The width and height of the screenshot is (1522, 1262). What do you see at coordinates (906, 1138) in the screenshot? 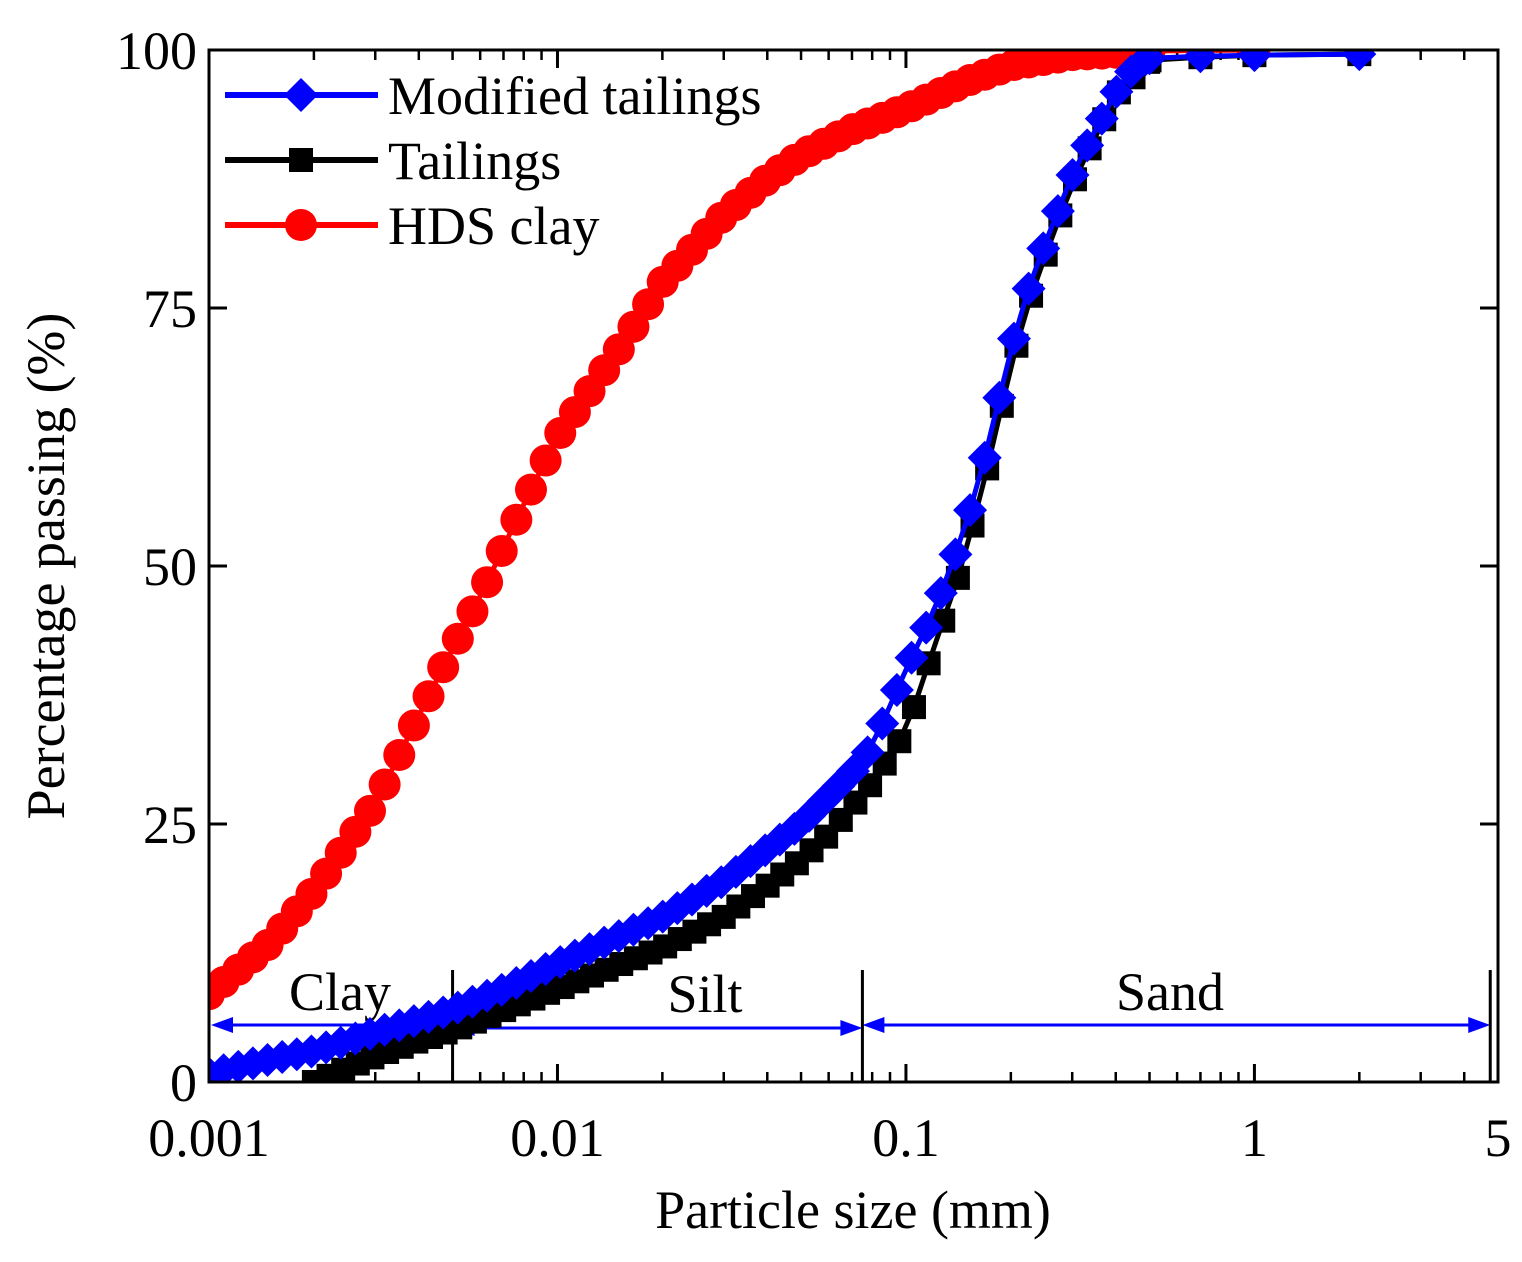
I see `x-tick-label: 0.1` at bounding box center [906, 1138].